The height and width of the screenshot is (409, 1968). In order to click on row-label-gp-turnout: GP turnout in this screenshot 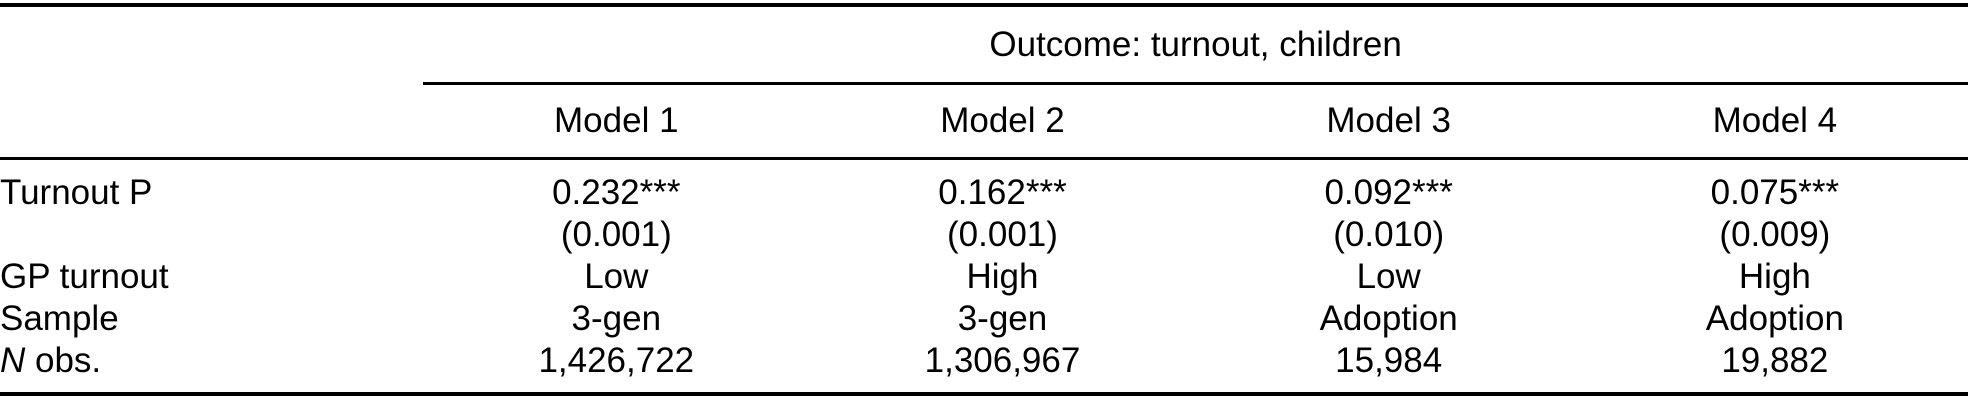, I will do `click(84, 276)`.